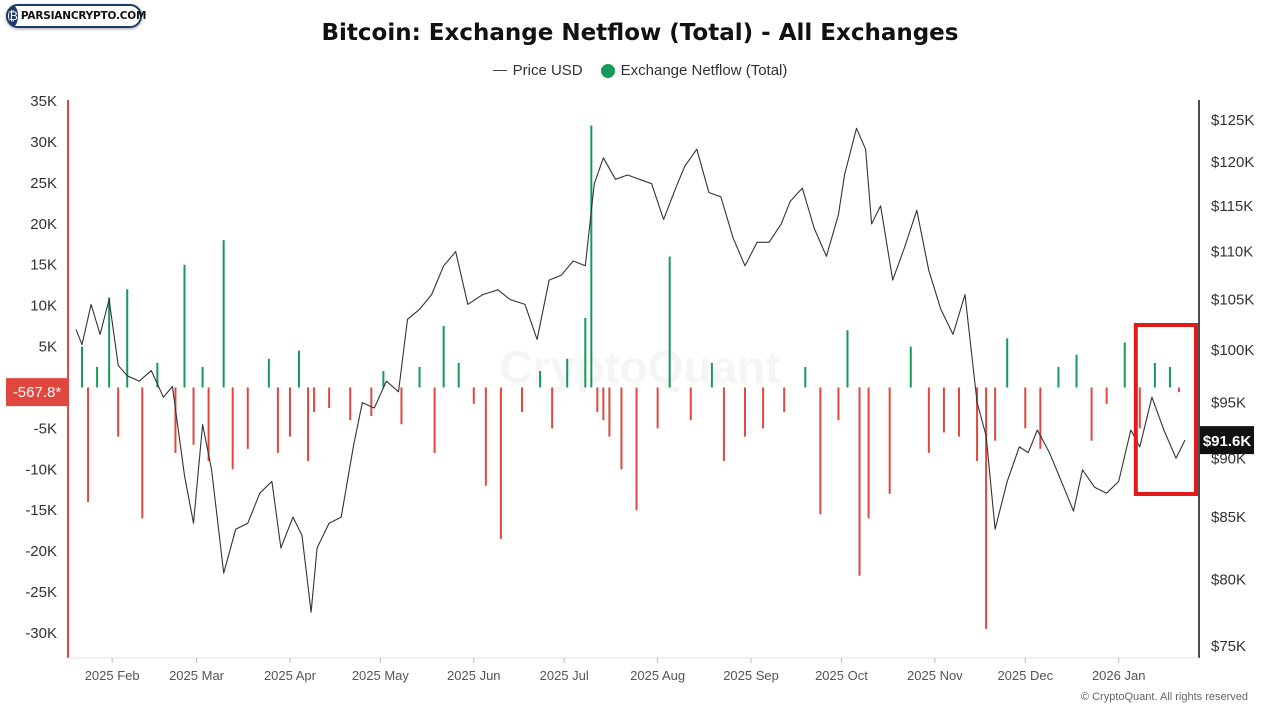 The height and width of the screenshot is (720, 1280). Describe the element at coordinates (37, 392) in the screenshot. I see `left-current-value: -567.8*` at that location.